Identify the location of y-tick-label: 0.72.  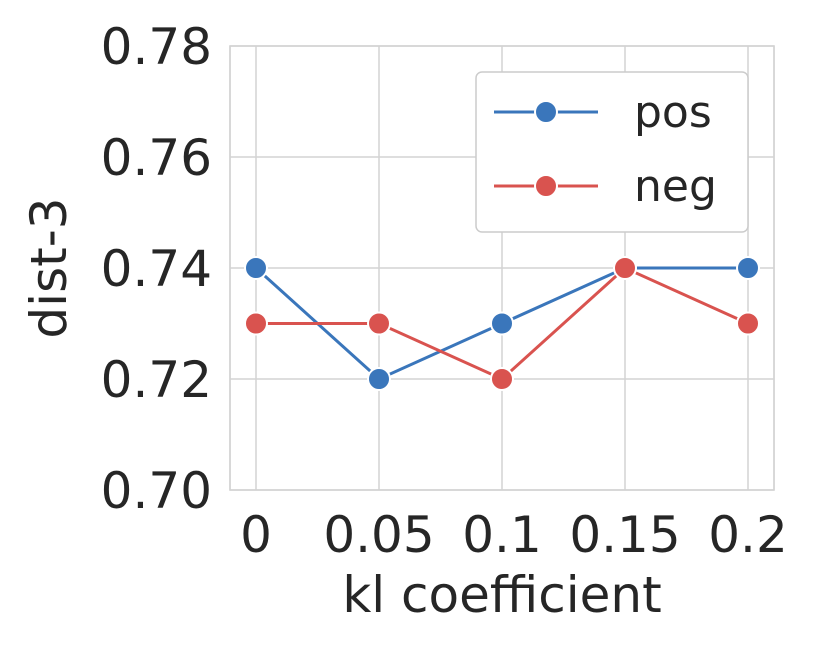
(156, 380).